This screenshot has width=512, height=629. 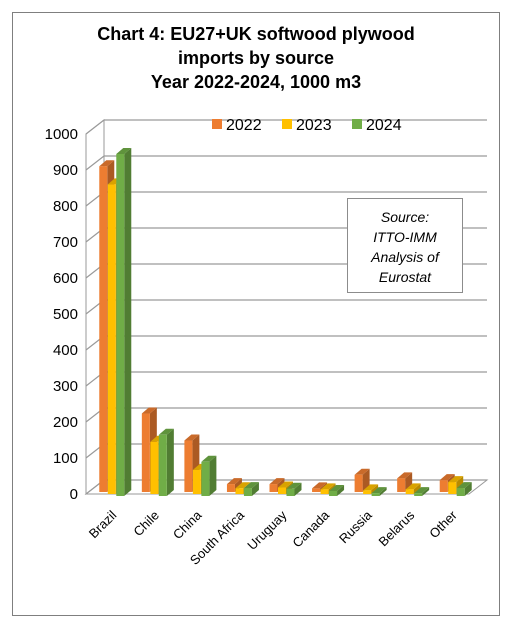 What do you see at coordinates (405, 245) in the screenshot?
I see `source-annotation: Source: ITTO-IMM Analysis of Eurostat` at bounding box center [405, 245].